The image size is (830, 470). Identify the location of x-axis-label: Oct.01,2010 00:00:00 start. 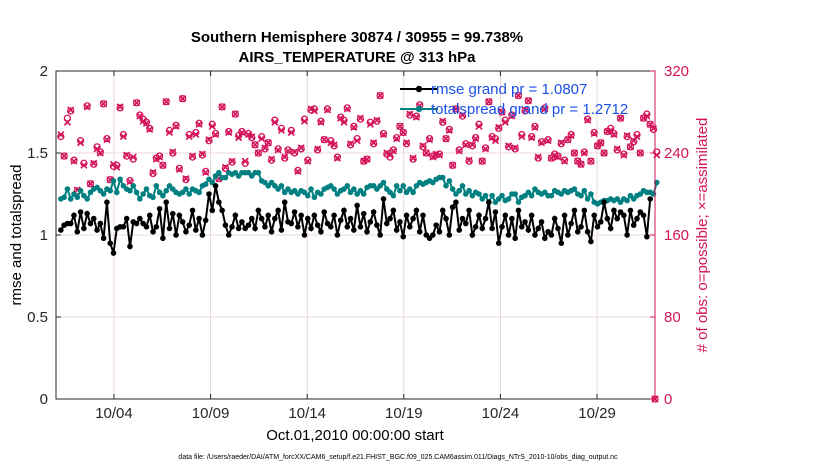
(355, 435).